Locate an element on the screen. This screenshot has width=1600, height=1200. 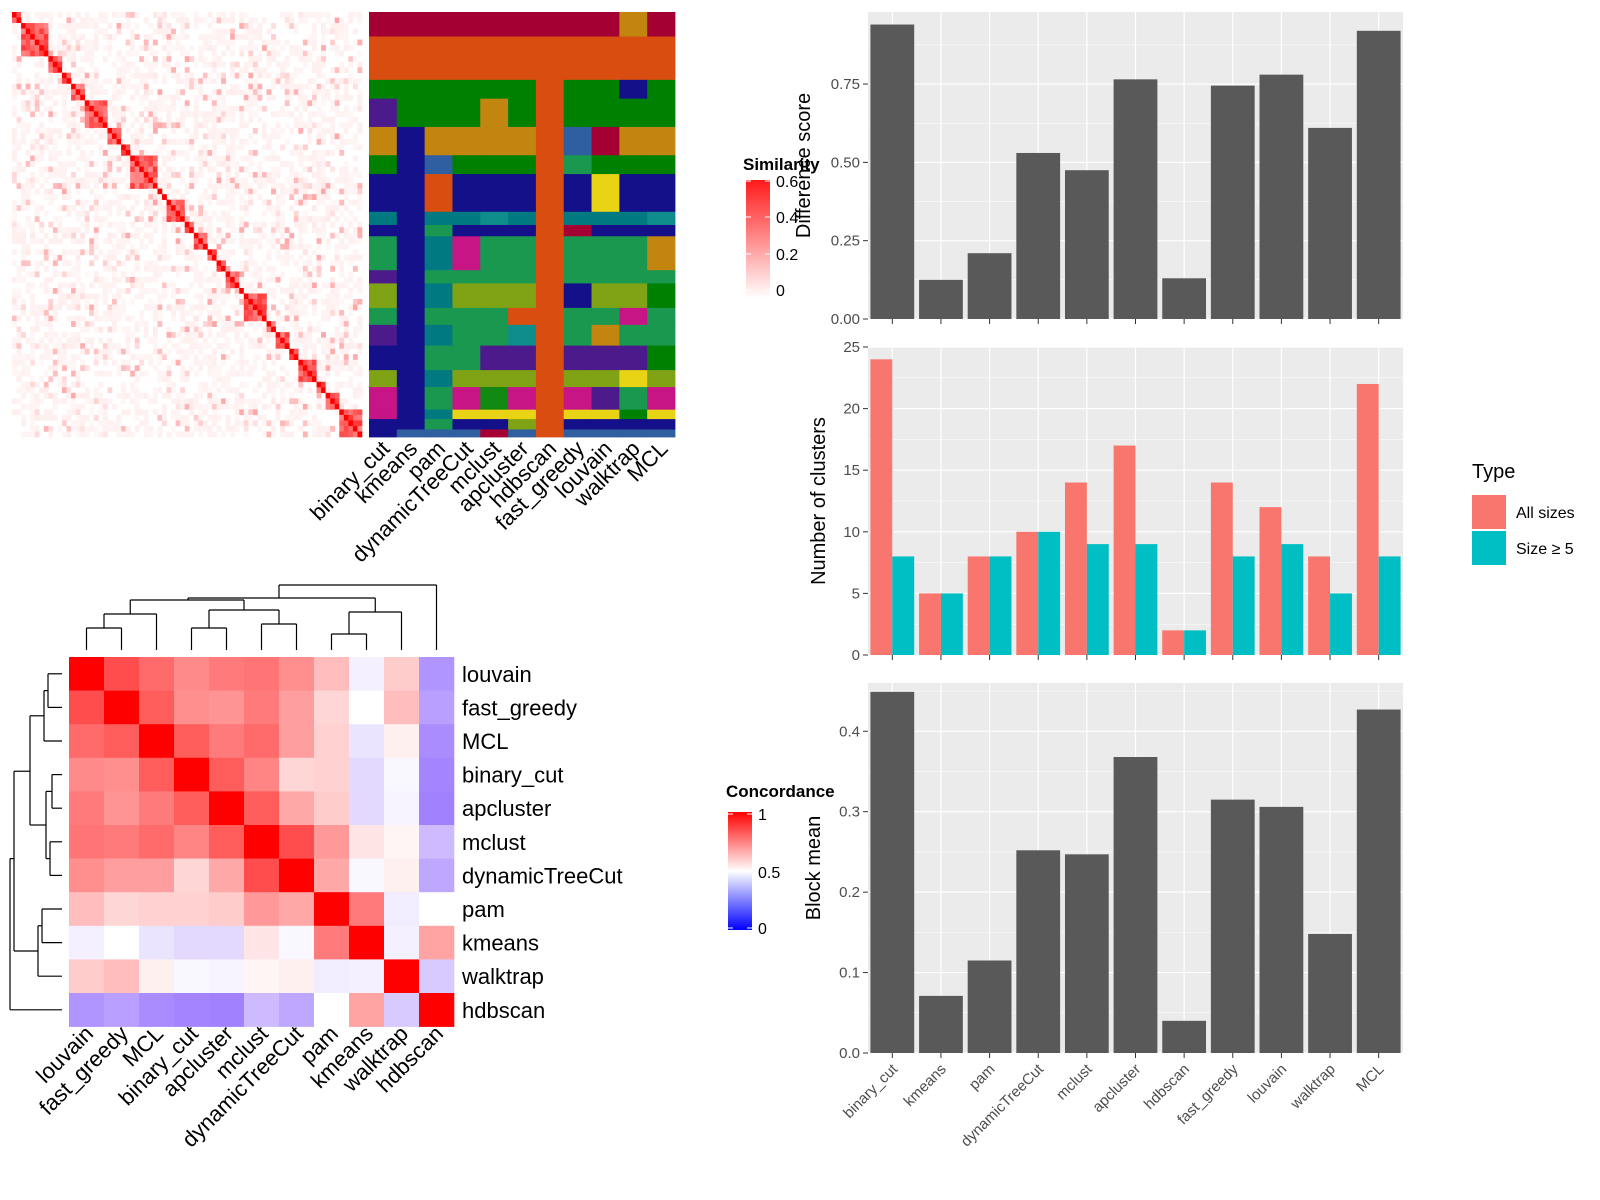
legend-key-all-sizes is located at coordinates (1489, 512).